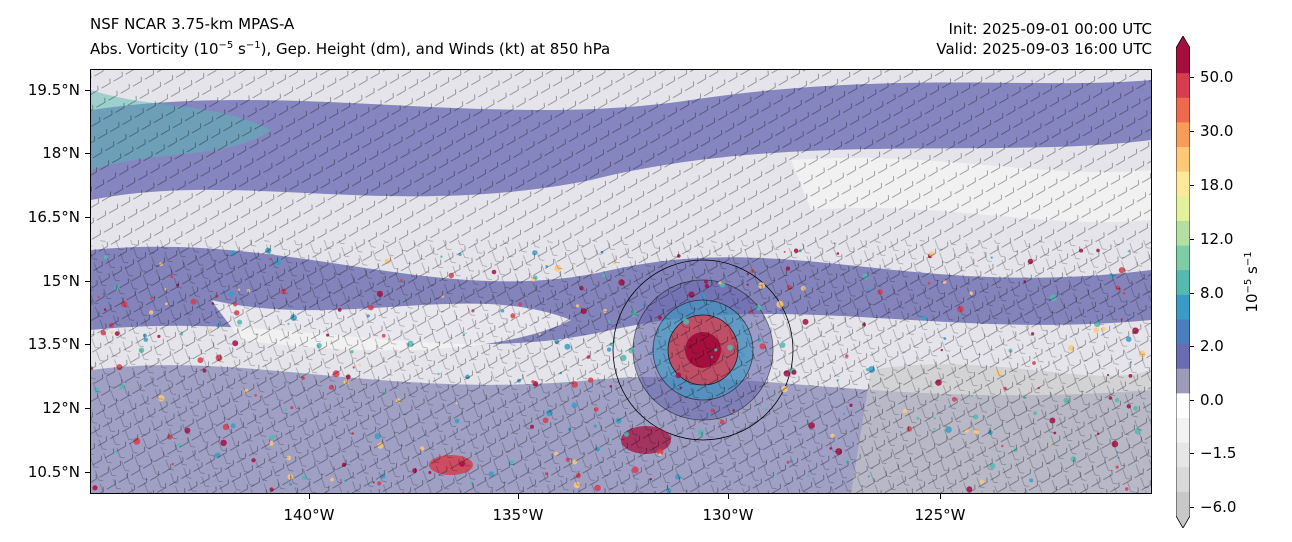 The height and width of the screenshot is (542, 1292). Describe the element at coordinates (1212, 293) in the screenshot. I see `colorbar-label: 8.0` at that location.